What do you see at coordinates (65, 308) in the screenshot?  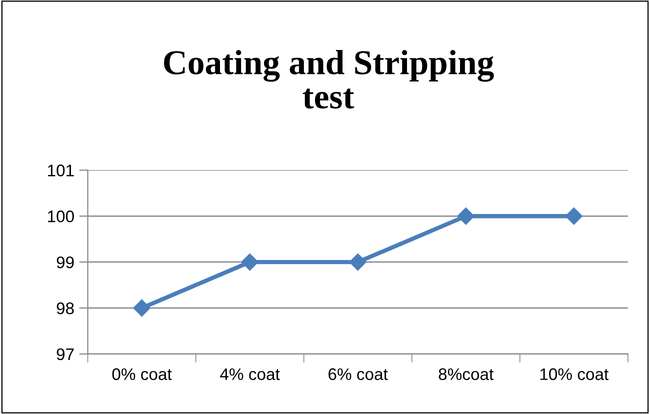 I see `y-tick-label: 98` at bounding box center [65, 308].